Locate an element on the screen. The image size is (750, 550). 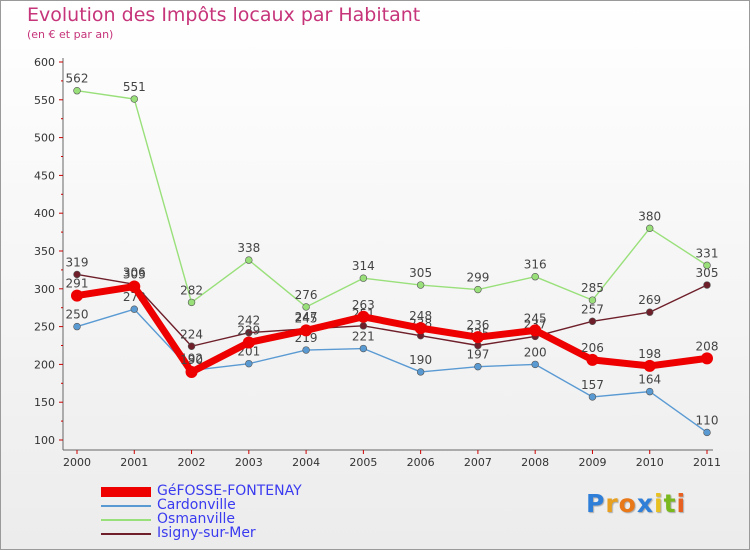
data-label: 338 is located at coordinates (248, 248).